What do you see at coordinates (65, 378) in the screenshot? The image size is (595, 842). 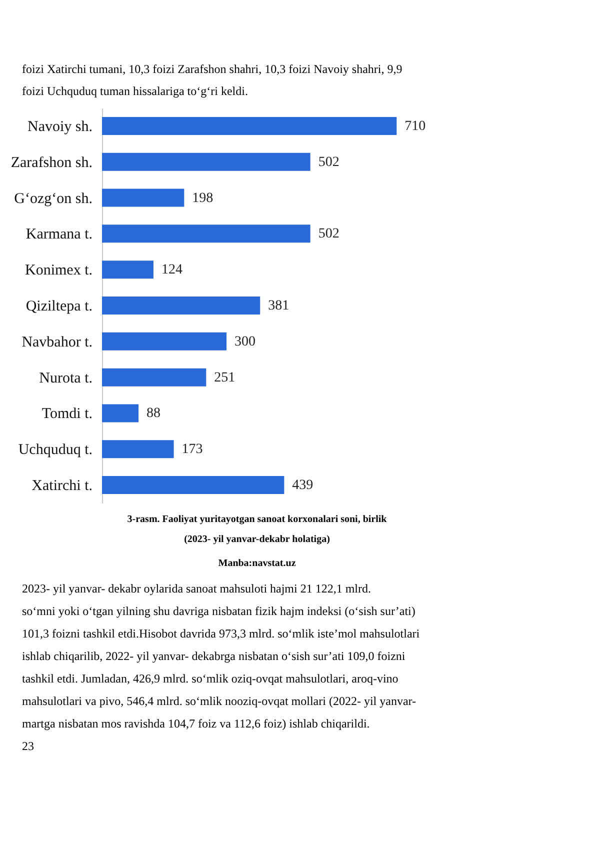 I see `y-tick-label: Nurota t.` at bounding box center [65, 378].